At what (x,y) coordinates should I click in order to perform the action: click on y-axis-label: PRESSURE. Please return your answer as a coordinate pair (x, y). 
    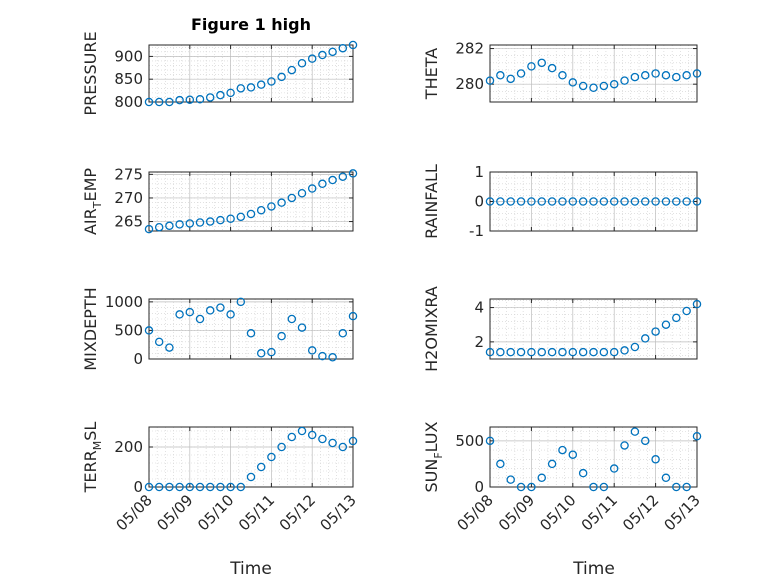
    Looking at the image, I should click on (90, 73).